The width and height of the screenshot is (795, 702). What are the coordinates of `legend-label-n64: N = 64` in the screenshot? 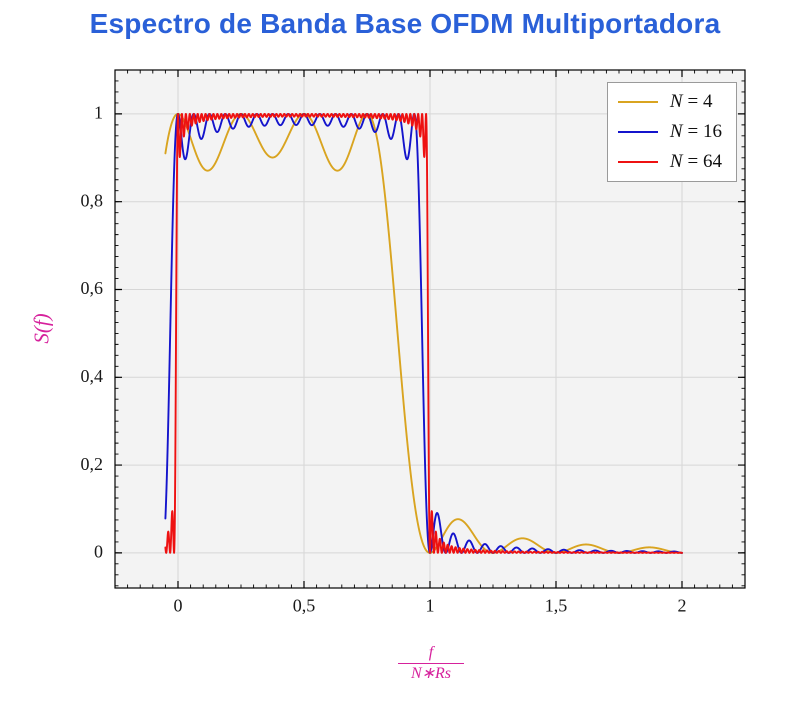 It's located at (696, 162).